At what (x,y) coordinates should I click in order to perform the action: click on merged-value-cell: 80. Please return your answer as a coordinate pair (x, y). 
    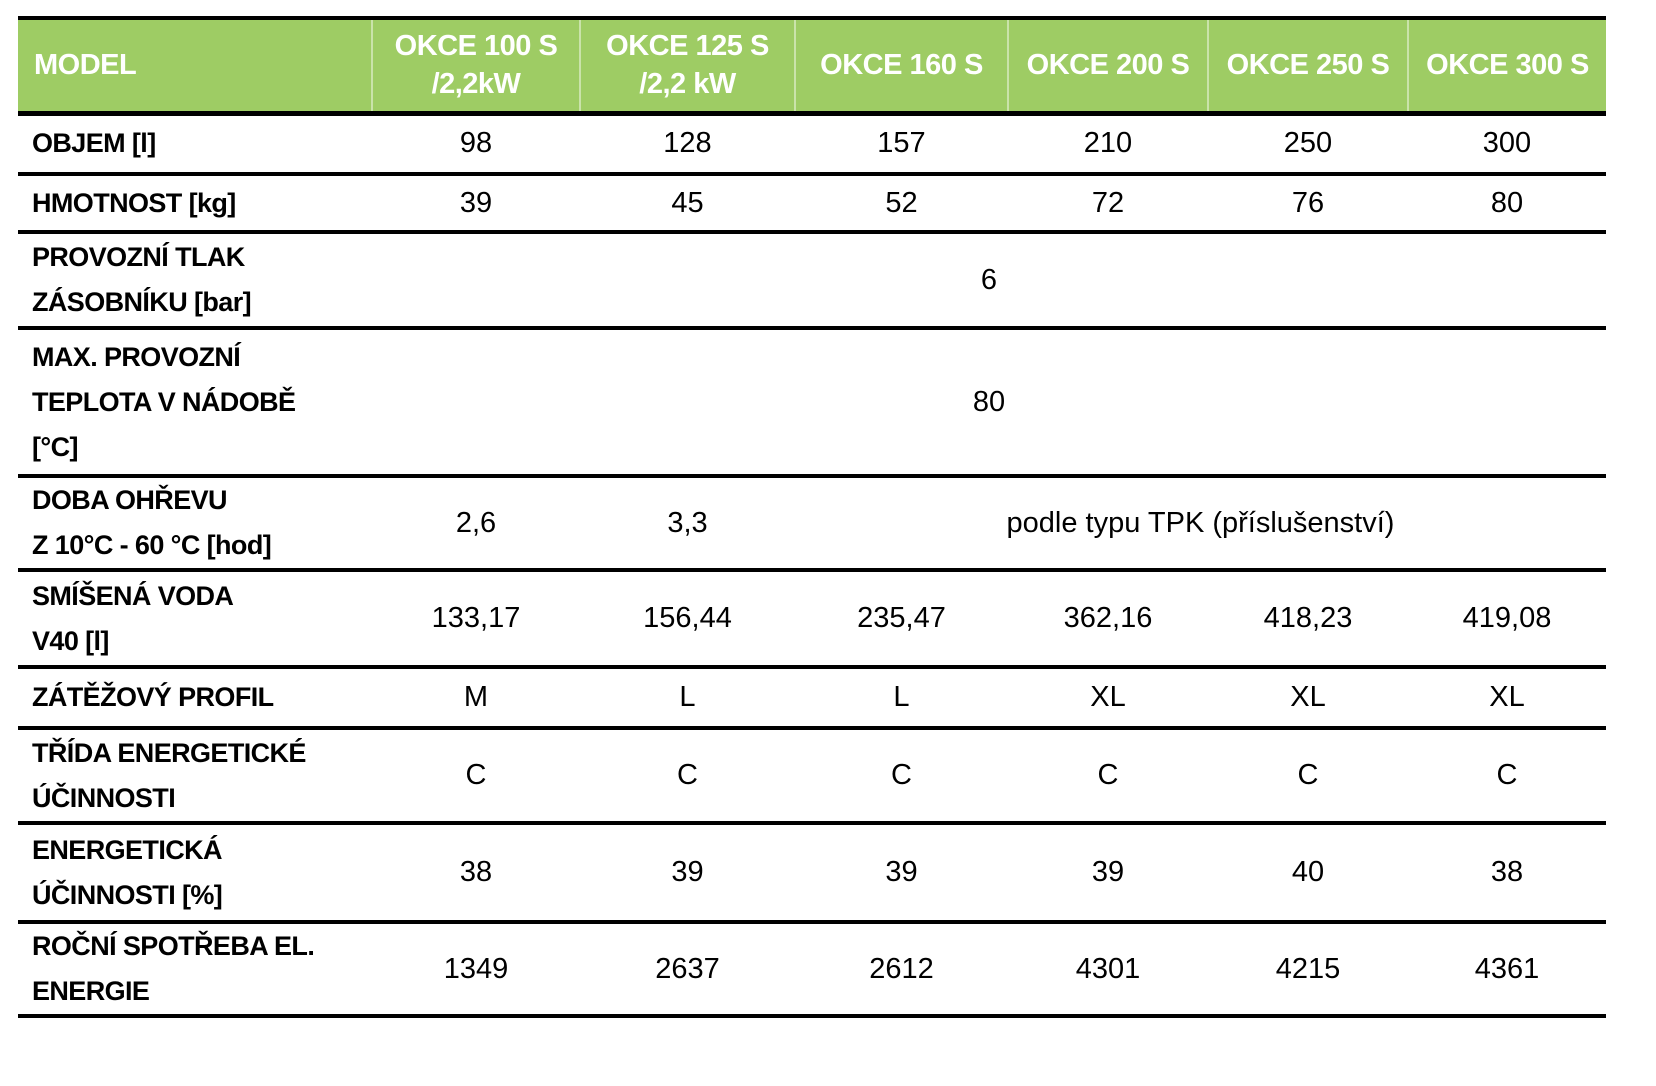
    Looking at the image, I should click on (989, 401).